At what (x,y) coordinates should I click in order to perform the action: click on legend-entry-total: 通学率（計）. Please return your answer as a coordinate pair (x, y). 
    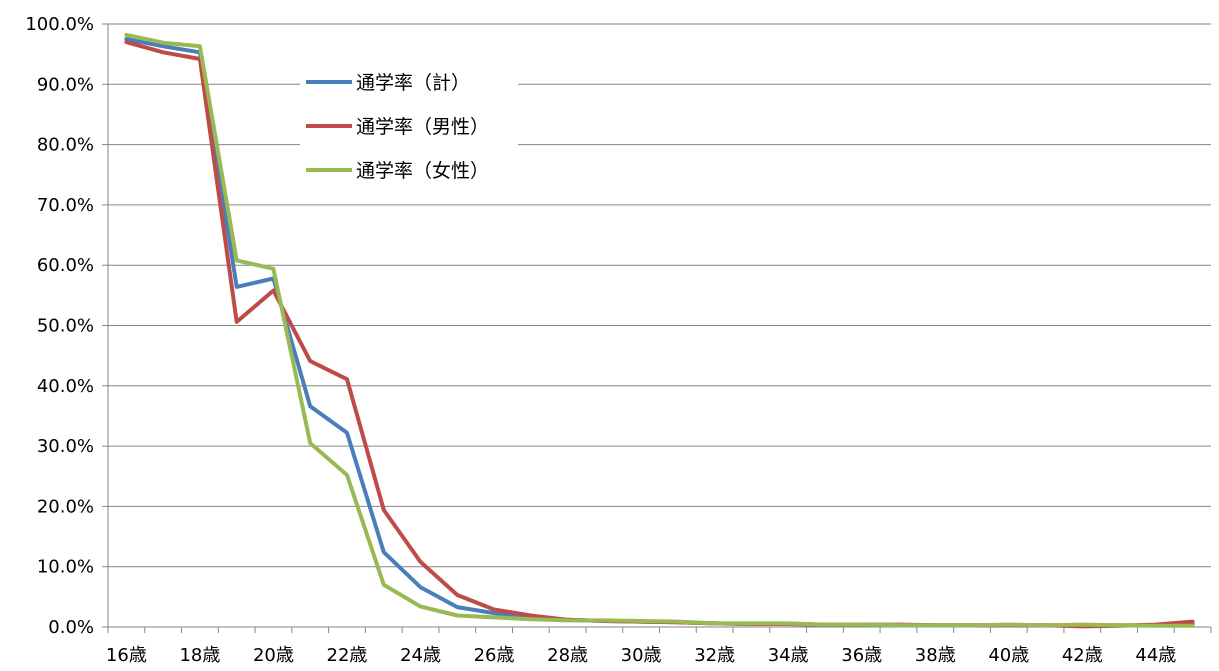
    Looking at the image, I should click on (388, 83).